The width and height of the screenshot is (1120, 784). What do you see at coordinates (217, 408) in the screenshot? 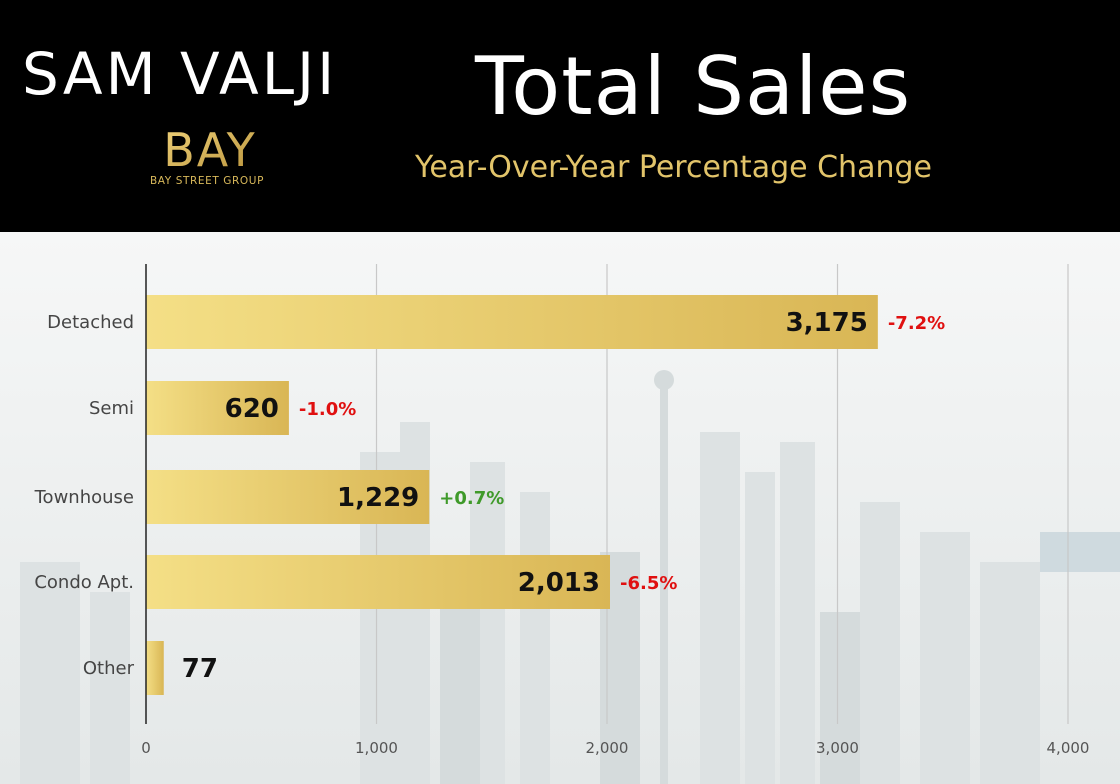
I see `bar-semi` at bounding box center [217, 408].